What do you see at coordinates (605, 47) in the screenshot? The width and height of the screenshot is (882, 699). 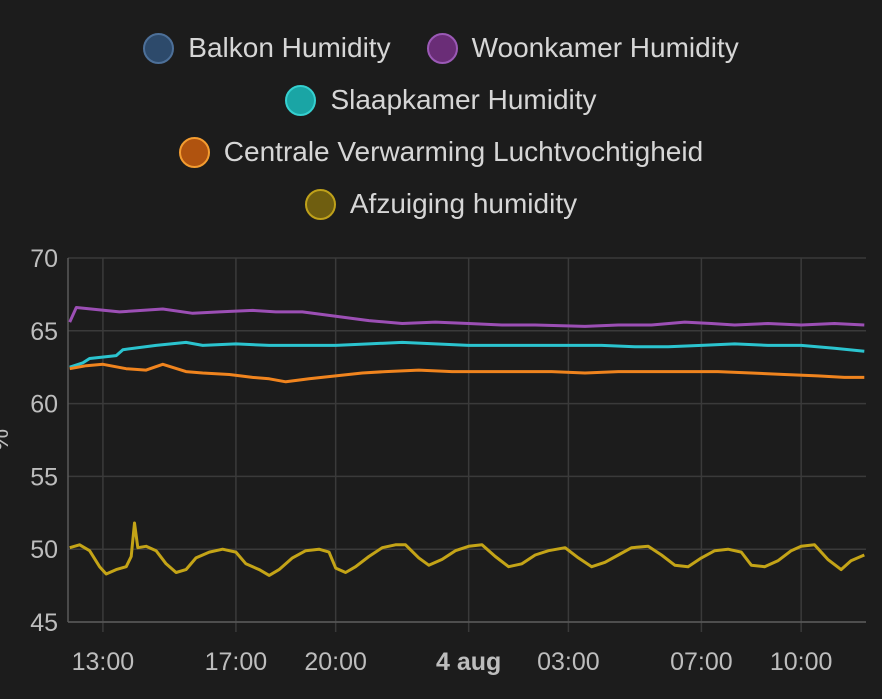 I see `legend-label: Woonkamer Humidity` at bounding box center [605, 47].